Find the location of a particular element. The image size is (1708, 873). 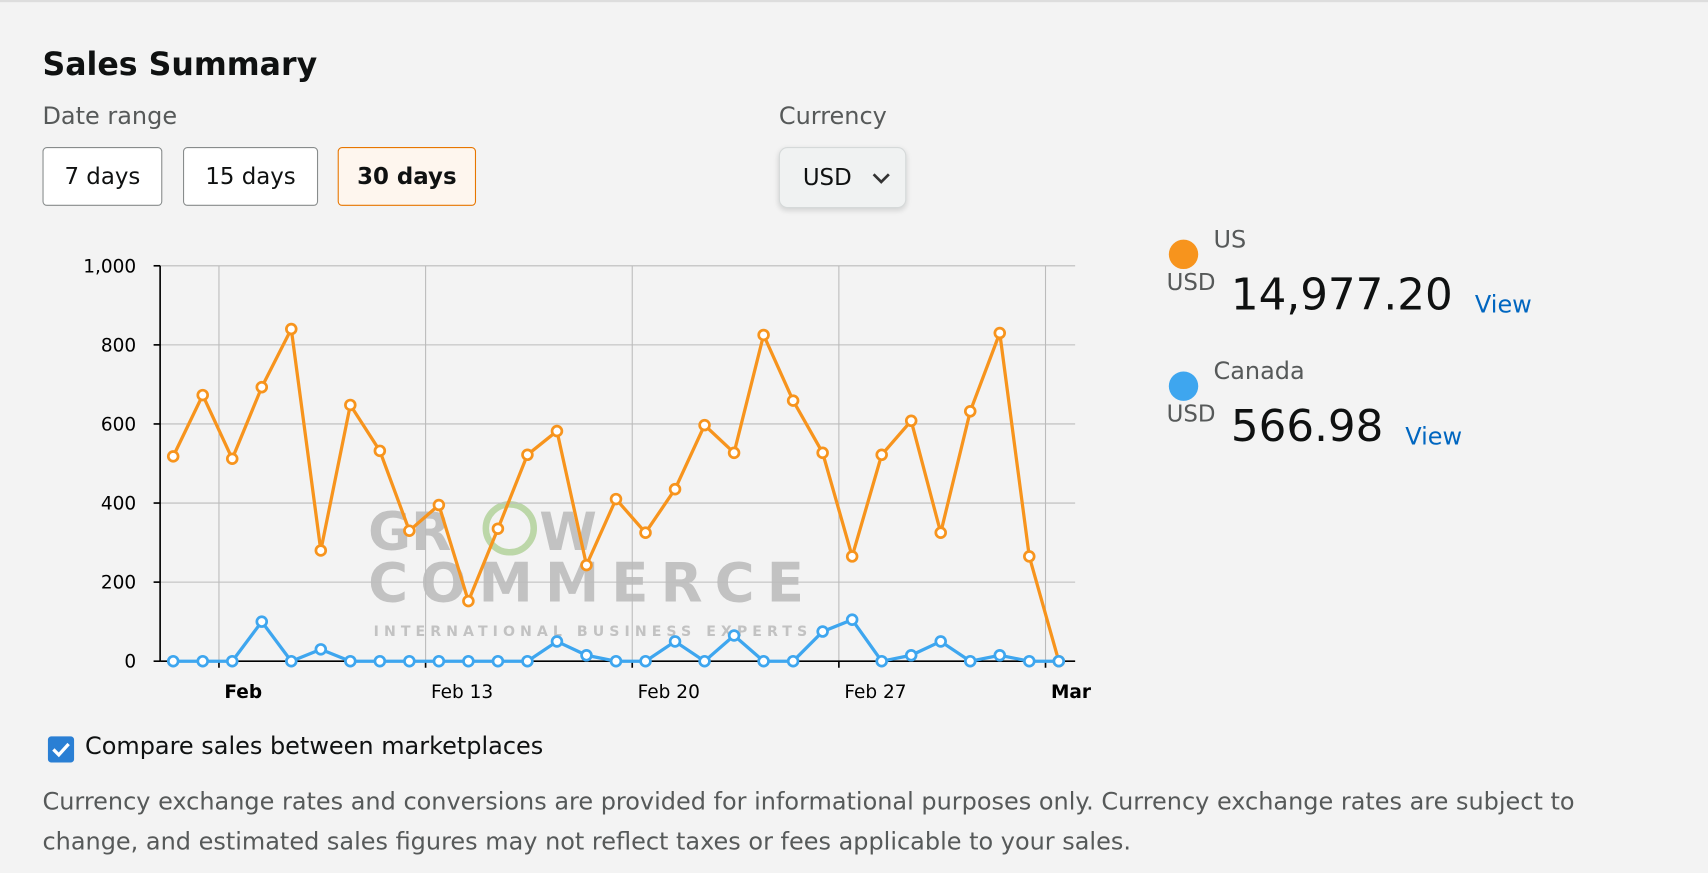

x-tick-label: Feb 13 is located at coordinates (462, 692).